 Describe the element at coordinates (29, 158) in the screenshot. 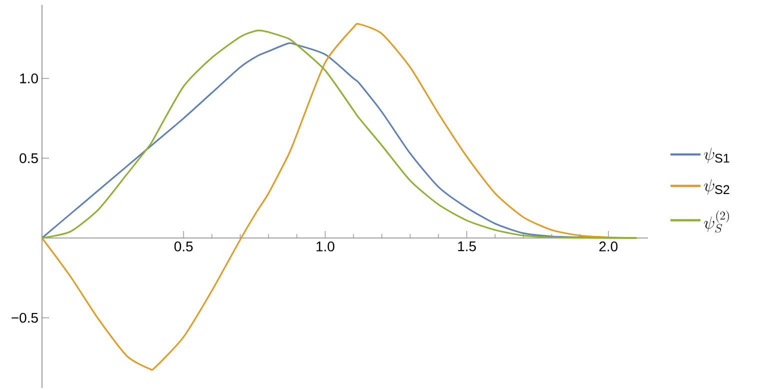

I see `y-tick-label: 0.5` at that location.